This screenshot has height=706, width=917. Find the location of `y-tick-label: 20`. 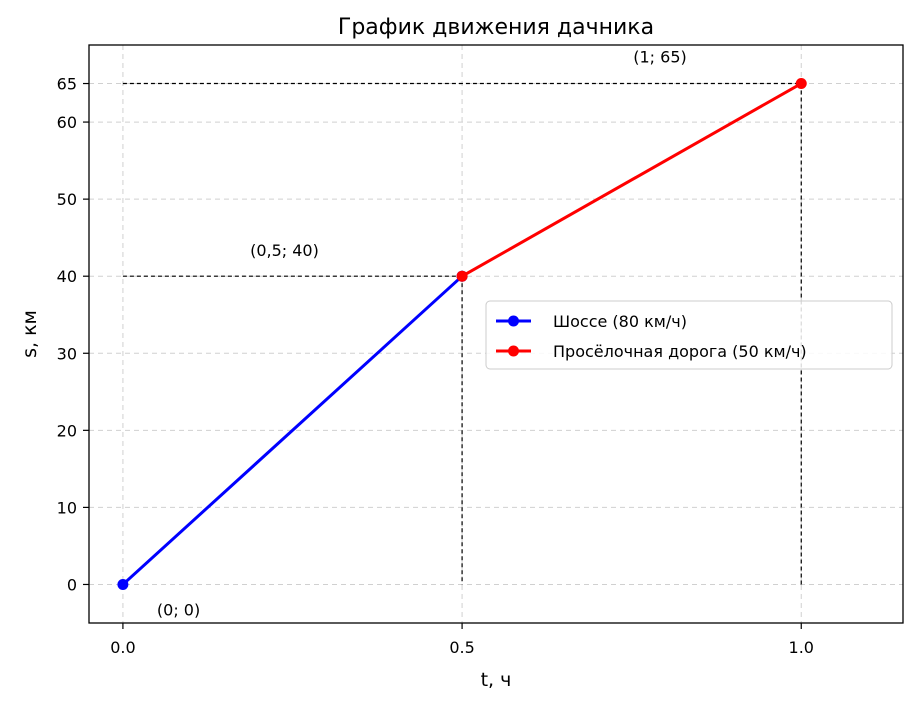

y-tick-label: 20 is located at coordinates (67, 430).